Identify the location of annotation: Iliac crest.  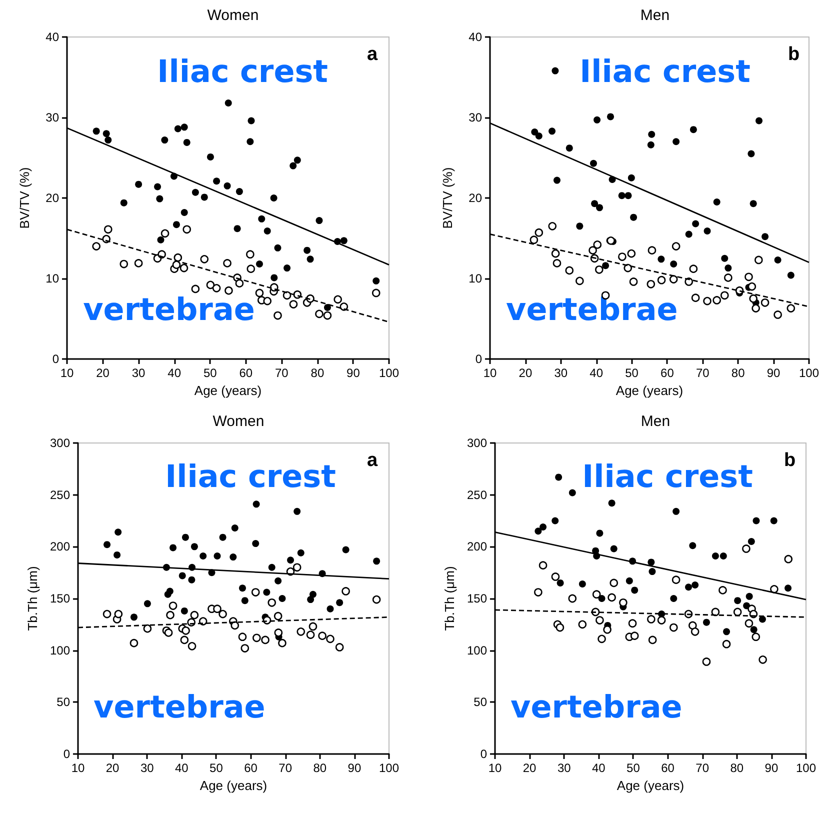
(665, 72).